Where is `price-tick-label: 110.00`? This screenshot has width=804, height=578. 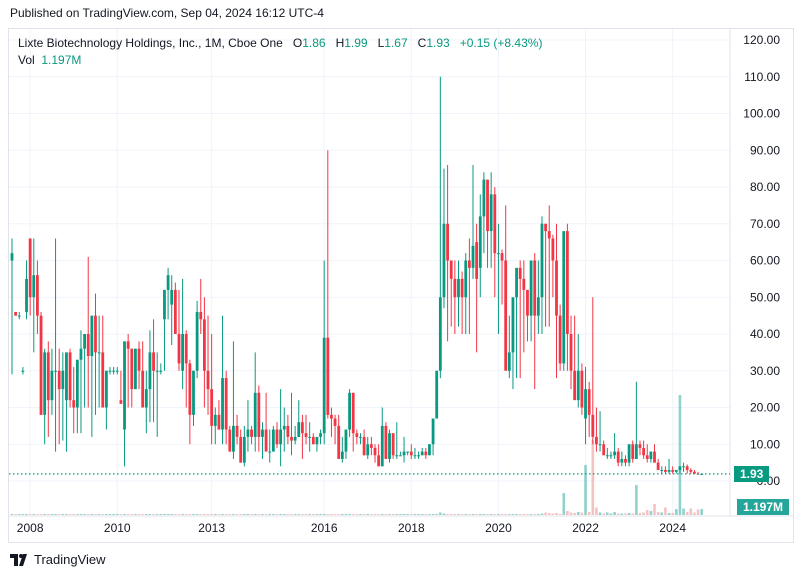 price-tick-label: 110.00 is located at coordinates (762, 77).